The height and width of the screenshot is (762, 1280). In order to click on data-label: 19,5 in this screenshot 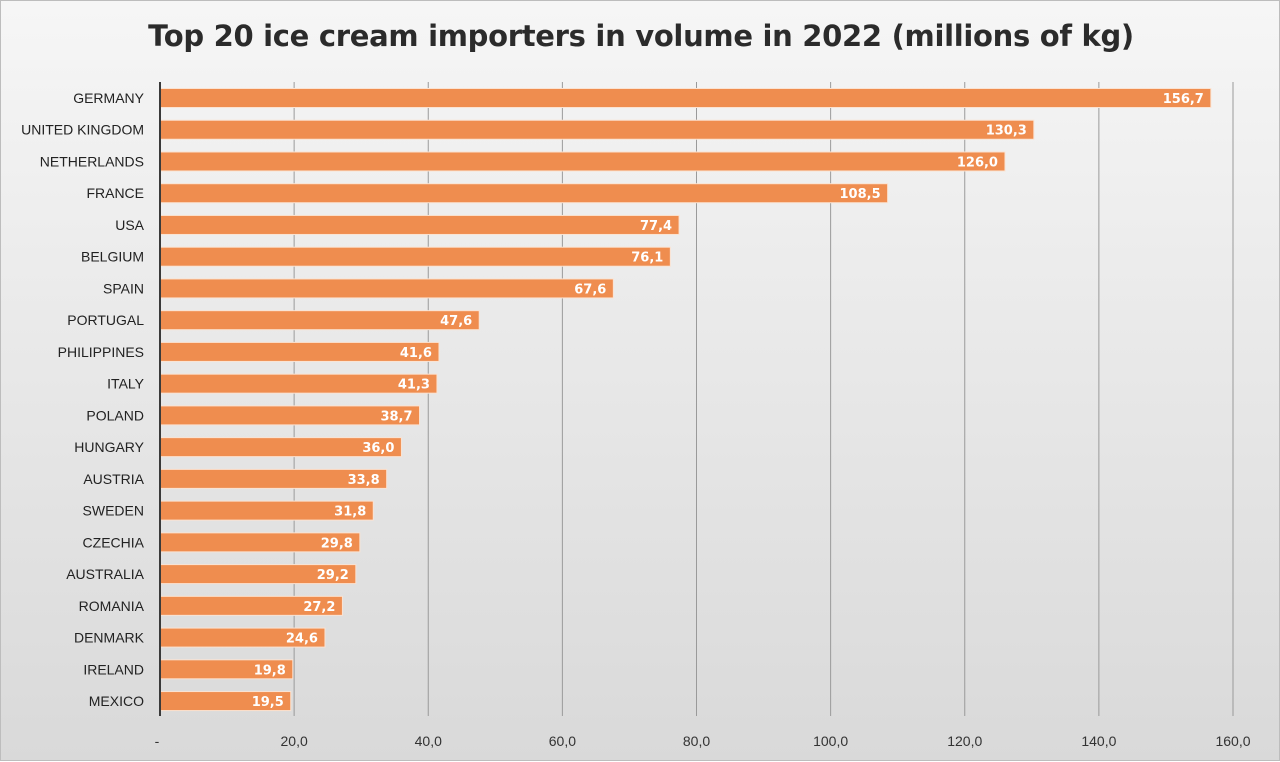, I will do `click(268, 702)`.